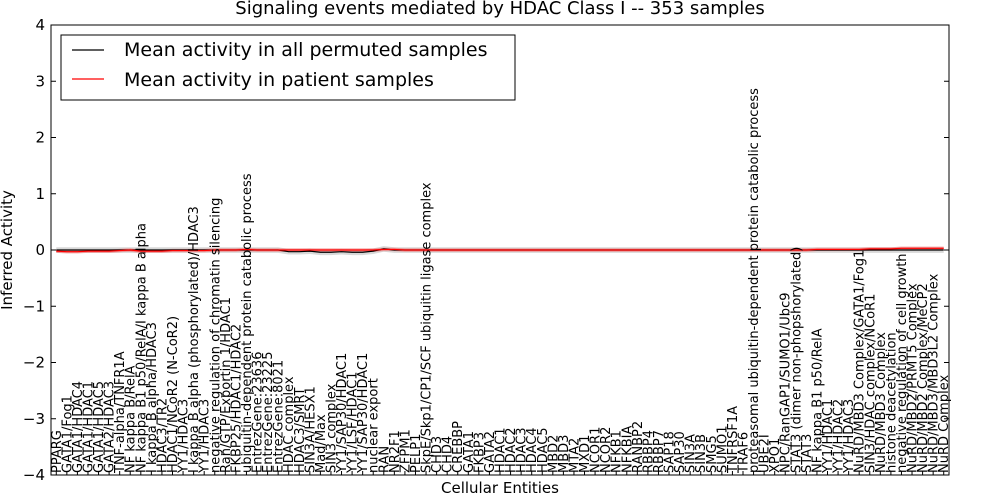 Image resolution: width=1000 pixels, height=500 pixels. I want to click on legend-box, so click(288, 67).